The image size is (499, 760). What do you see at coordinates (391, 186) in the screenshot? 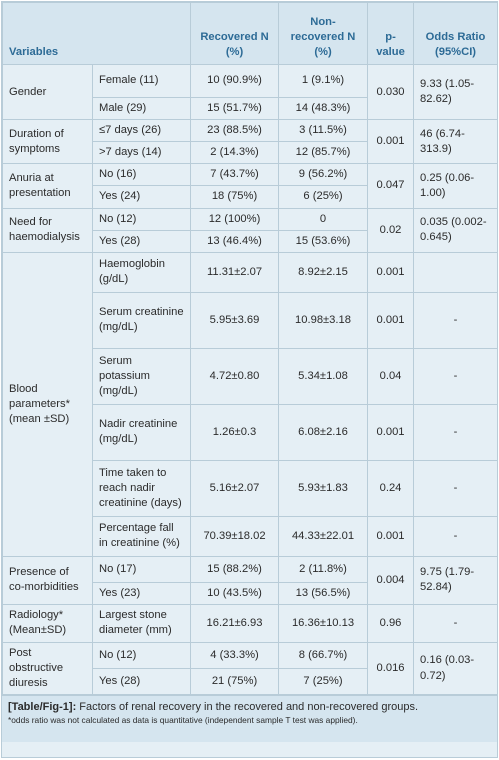
I see `pvalue-cell: 0.047` at bounding box center [391, 186].